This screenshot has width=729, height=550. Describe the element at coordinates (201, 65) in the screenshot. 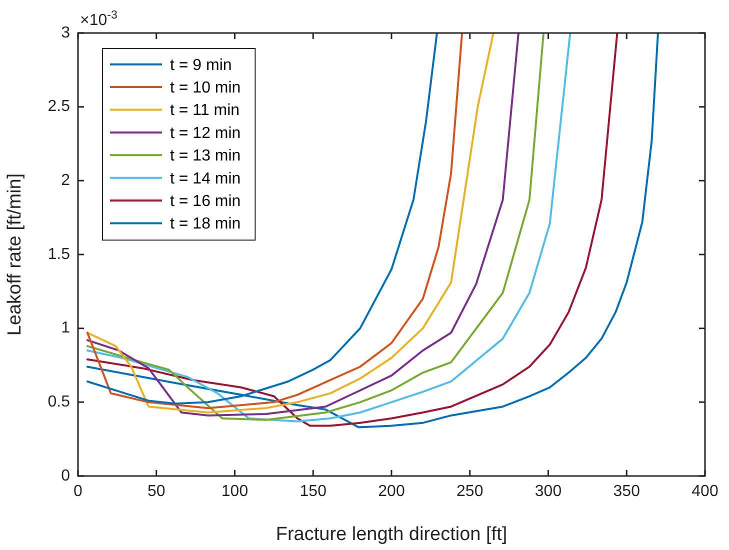

I see `legend-label: t = 9 min` at that location.